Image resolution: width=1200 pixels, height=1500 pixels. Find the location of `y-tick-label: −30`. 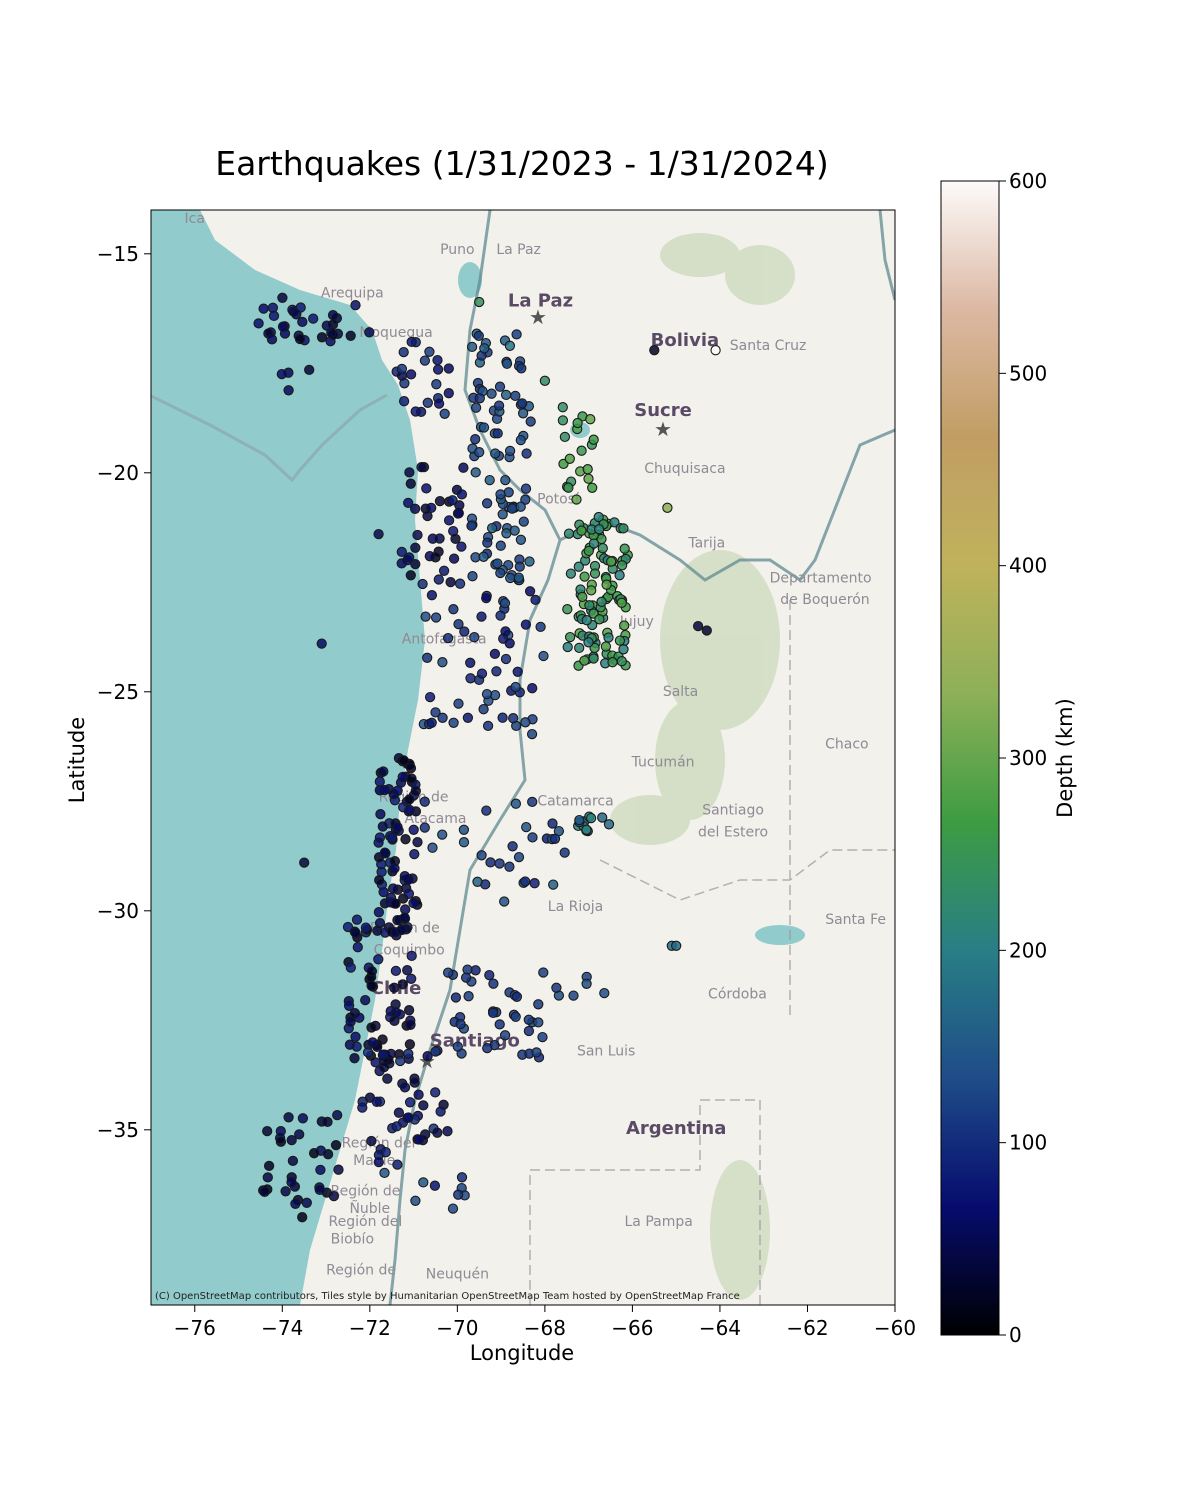

y-tick-label: −30 is located at coordinates (118, 911).